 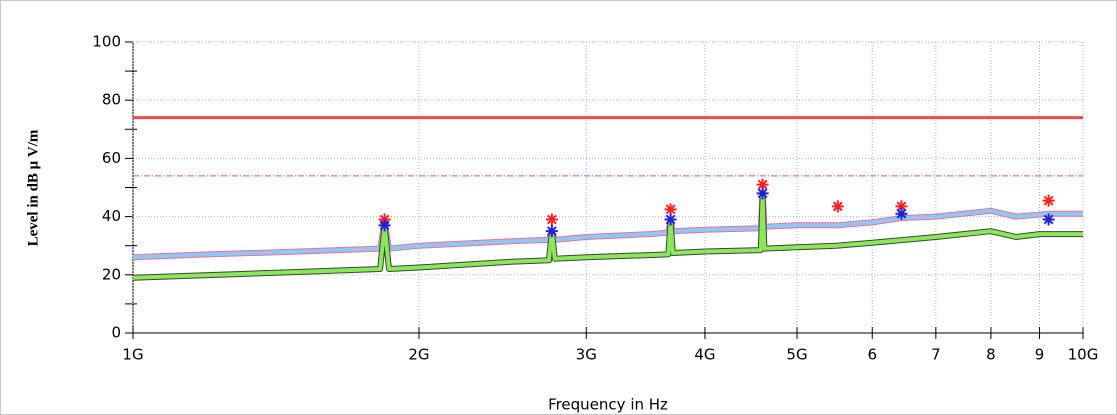 I want to click on y-tick-label: 100, so click(x=106, y=42).